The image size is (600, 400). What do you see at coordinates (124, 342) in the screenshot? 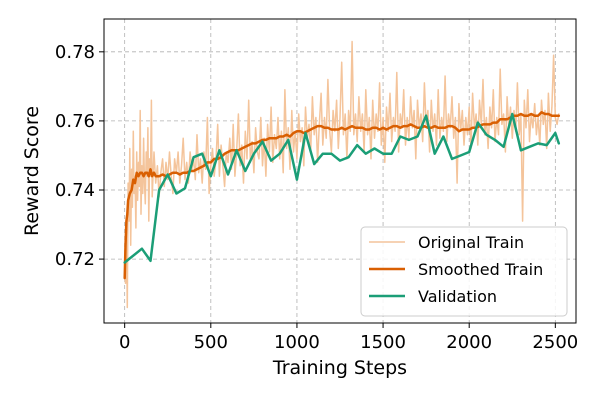
I see `x-tick-label: 0` at bounding box center [124, 342].